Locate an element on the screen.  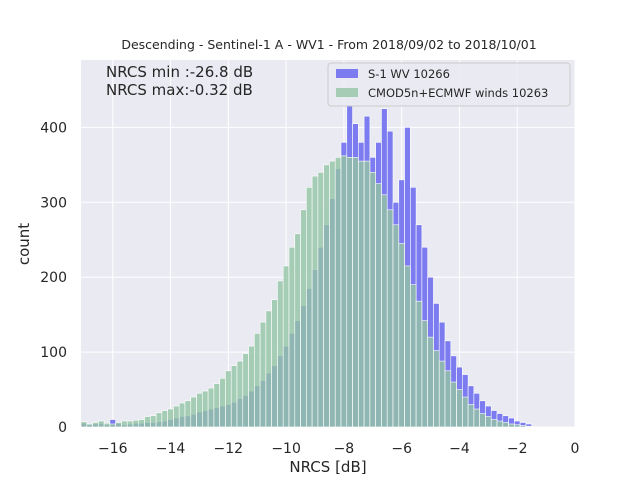
legend-box is located at coordinates (449, 84).